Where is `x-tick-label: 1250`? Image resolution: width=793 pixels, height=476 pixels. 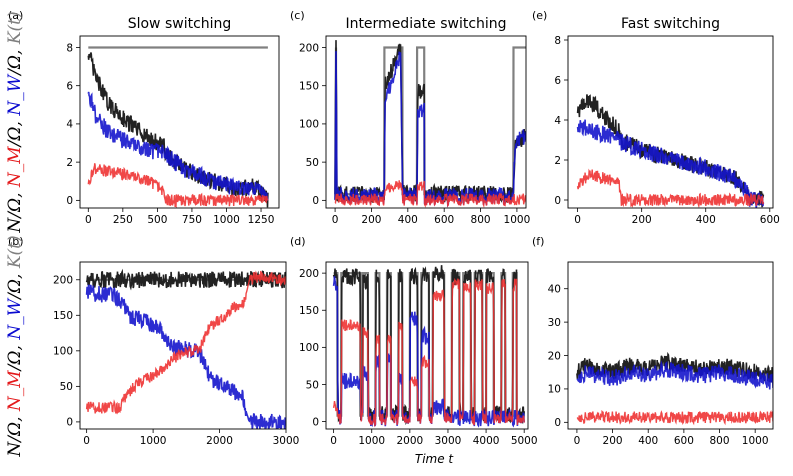
x-tick-label: 1250 is located at coordinates (261, 220).